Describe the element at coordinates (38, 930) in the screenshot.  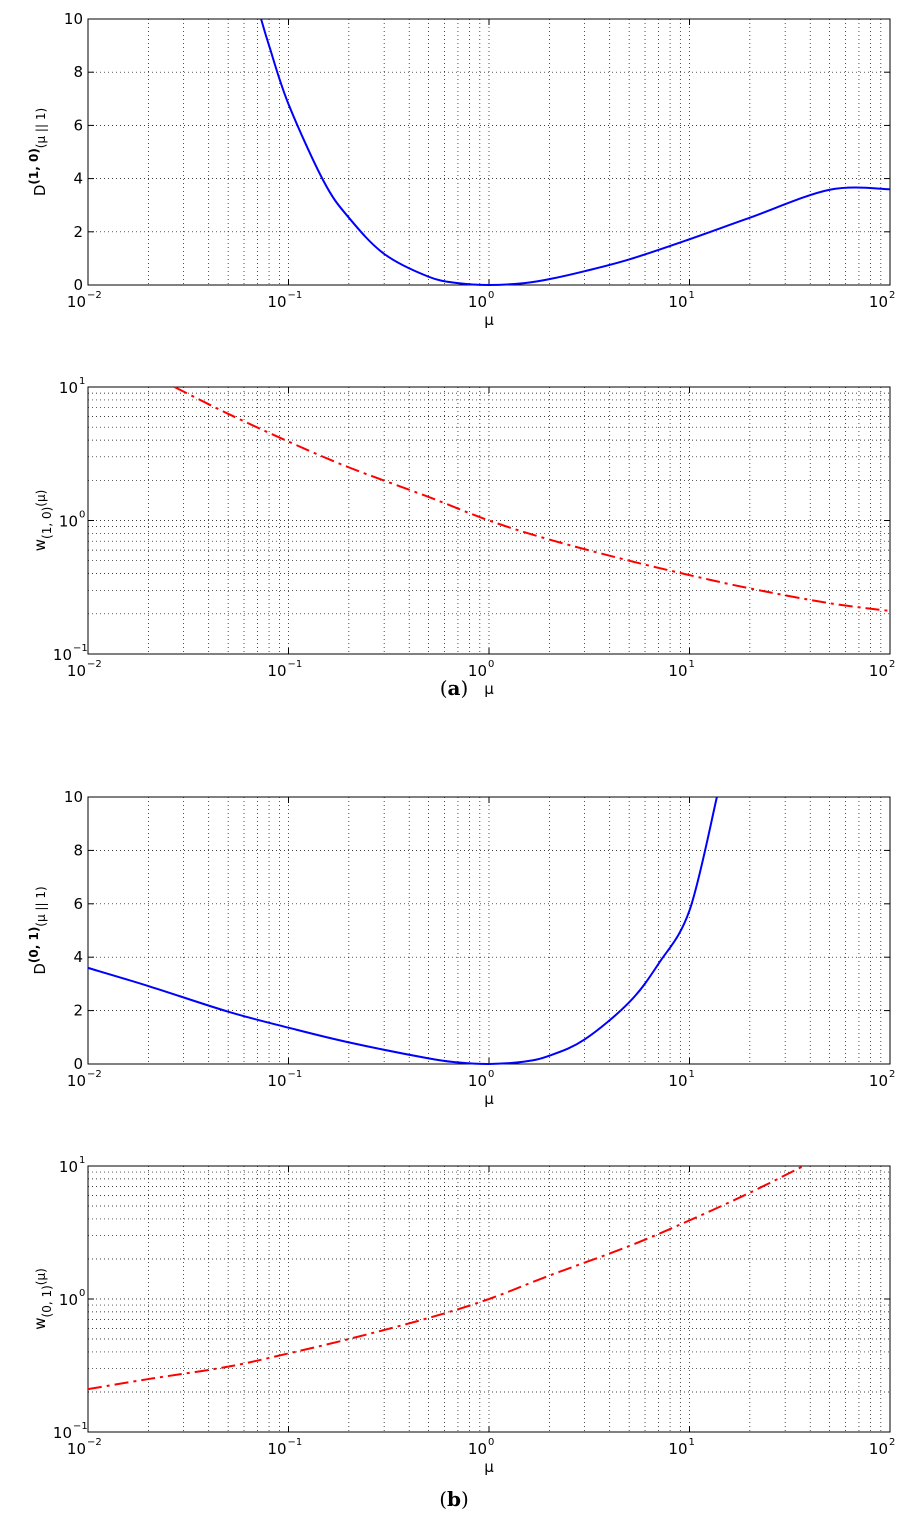
I see `y-axis-label: D(0, 1)(μ || 1)` at that location.